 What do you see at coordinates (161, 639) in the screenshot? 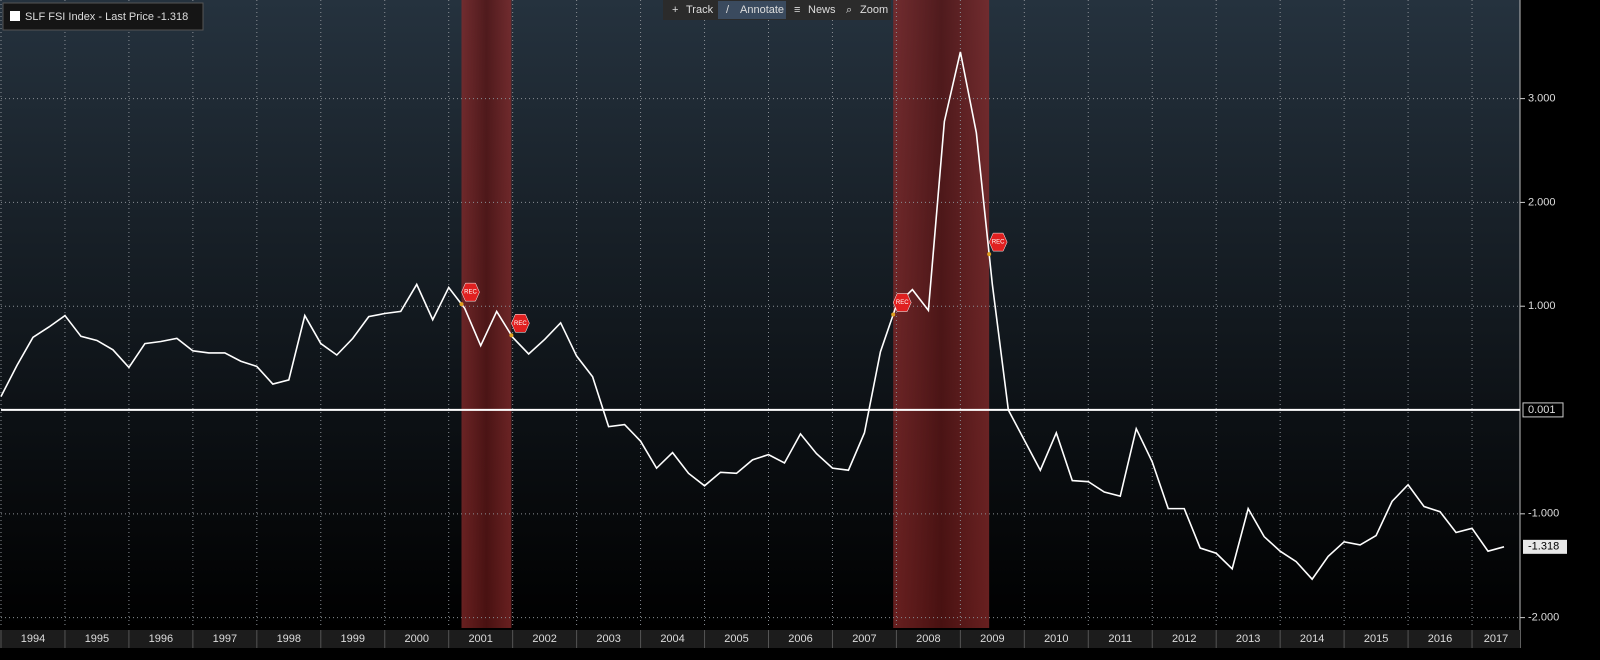
I see `x-tick-label: 1996` at bounding box center [161, 639].